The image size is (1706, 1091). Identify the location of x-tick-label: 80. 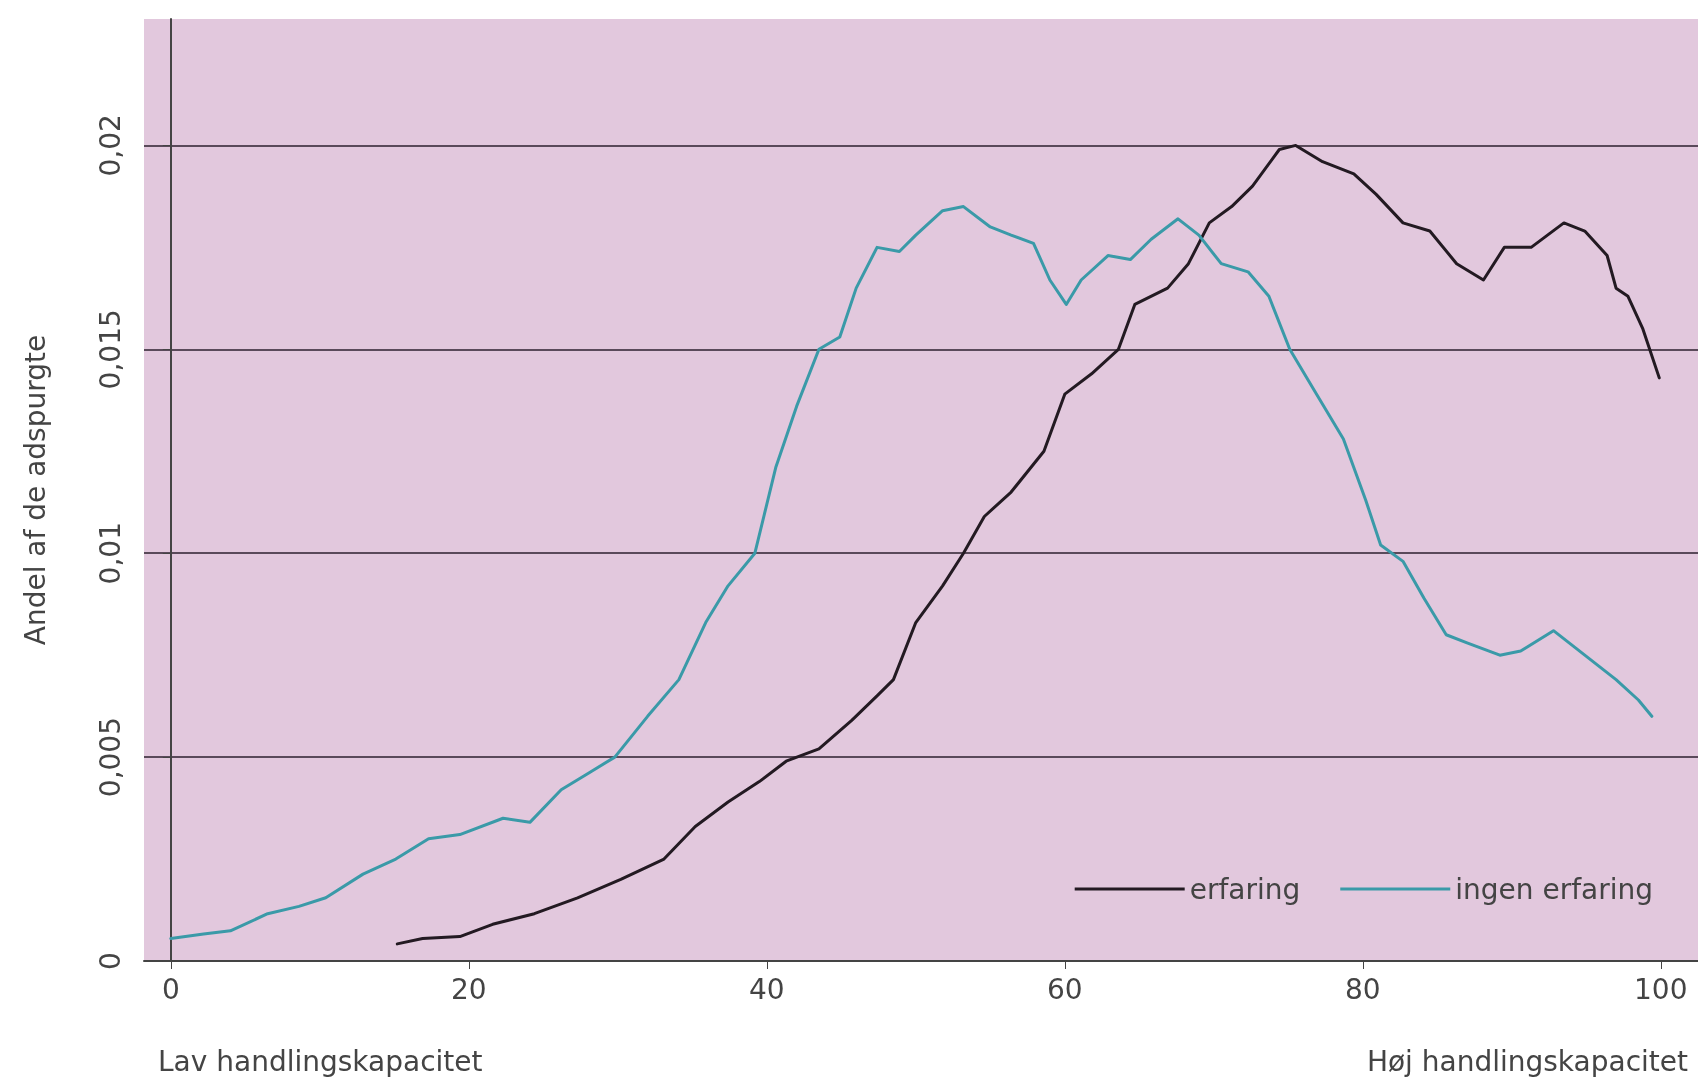
(1362, 989).